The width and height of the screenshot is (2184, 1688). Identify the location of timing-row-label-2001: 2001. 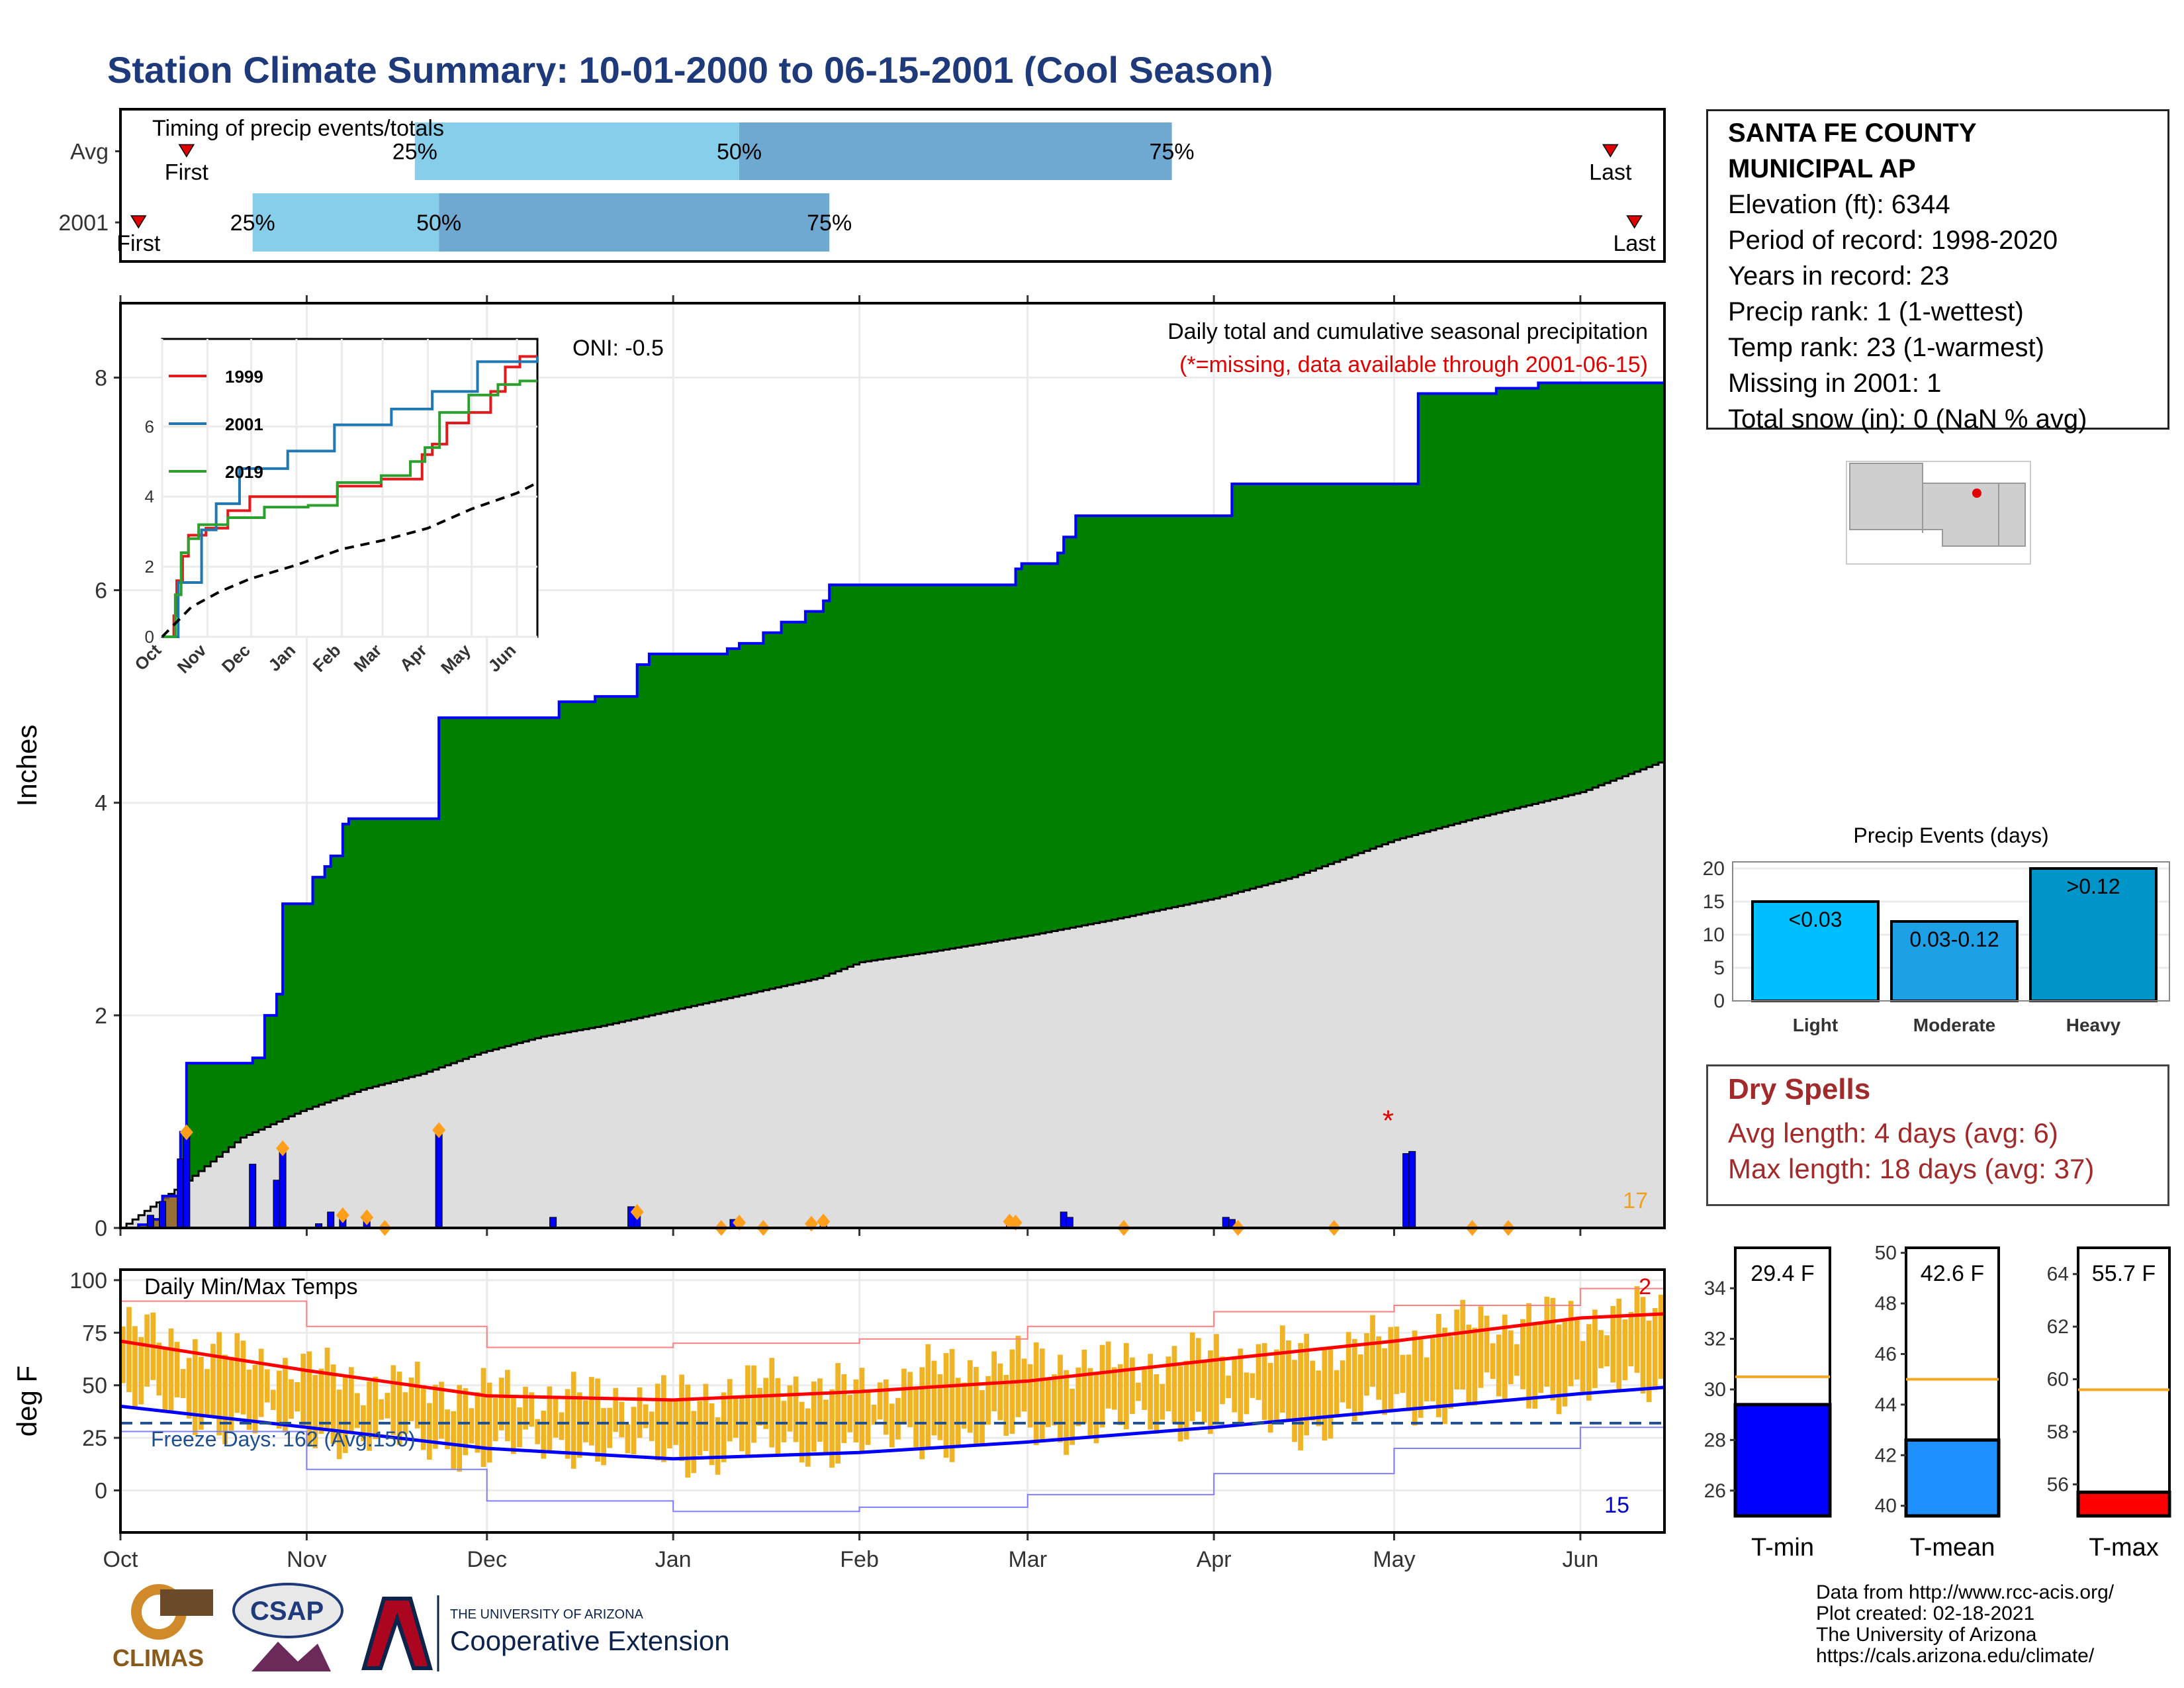
(83, 223).